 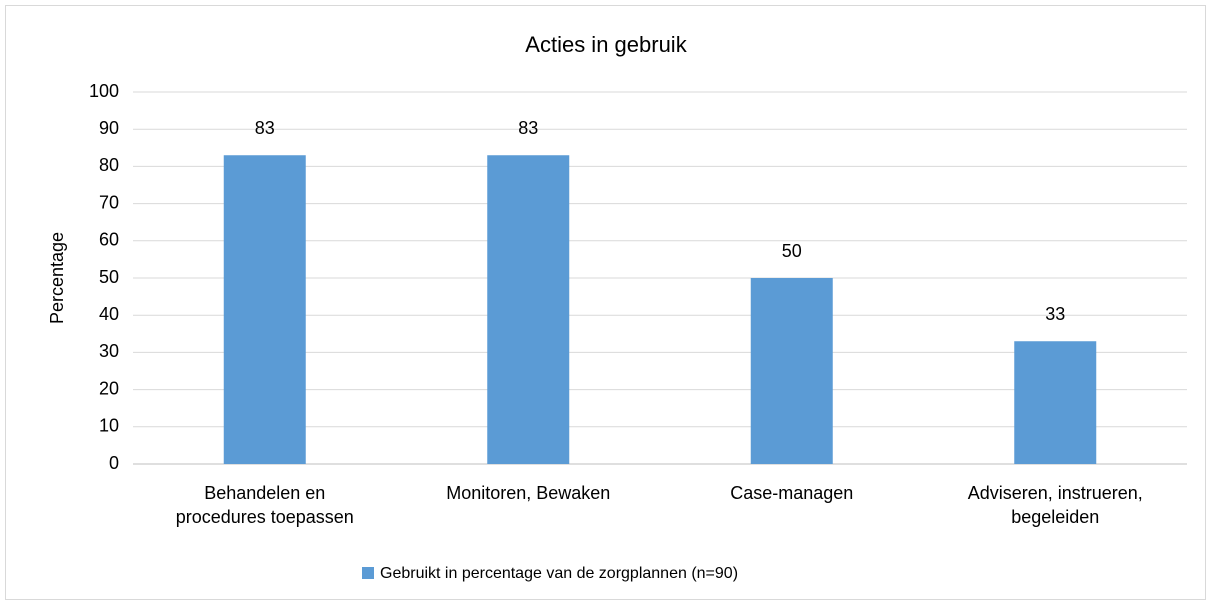 What do you see at coordinates (109, 240) in the screenshot?
I see `y-tick-label: 60` at bounding box center [109, 240].